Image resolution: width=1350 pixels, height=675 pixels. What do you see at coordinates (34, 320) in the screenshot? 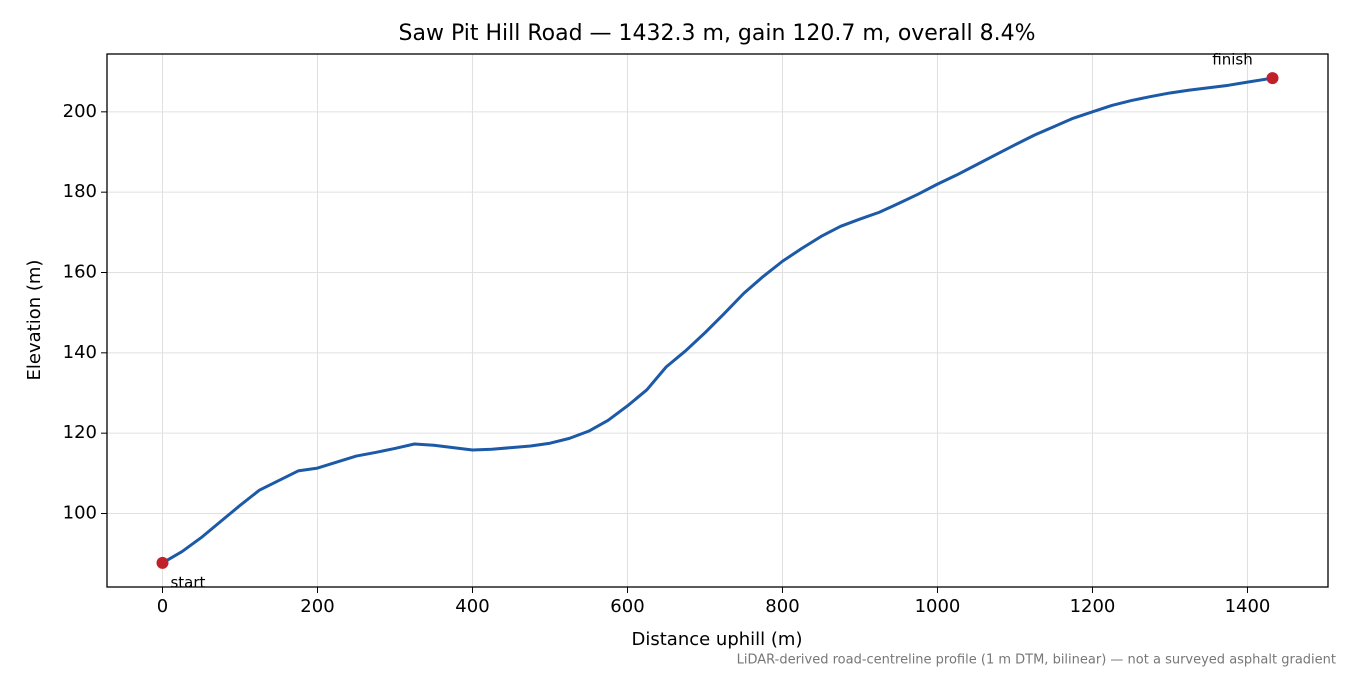
I see `y-axis-label: Elevation (m)` at bounding box center [34, 320].